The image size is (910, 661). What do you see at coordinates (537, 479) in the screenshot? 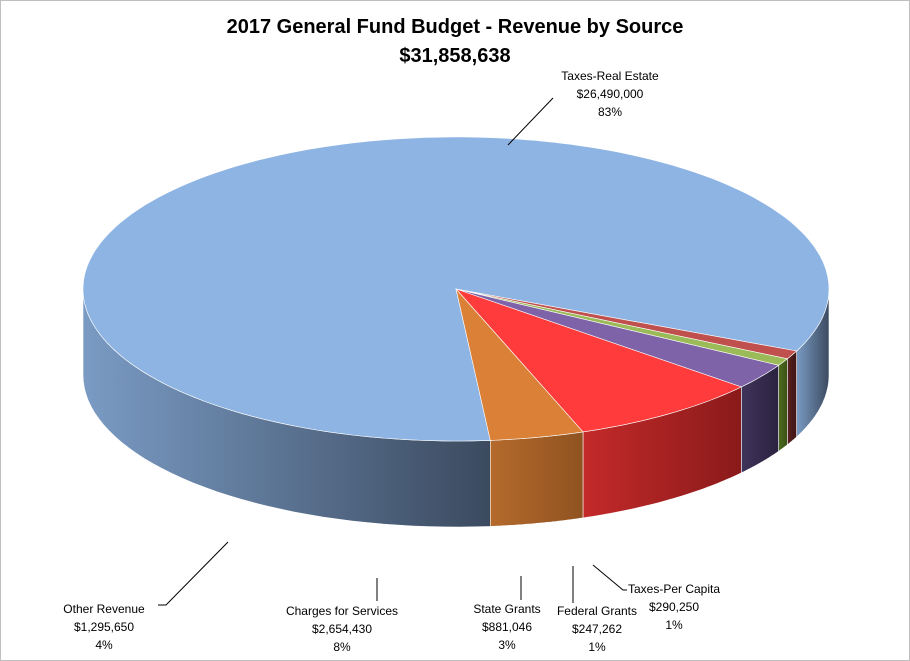
I see `pie-side-other-revenue` at bounding box center [537, 479].